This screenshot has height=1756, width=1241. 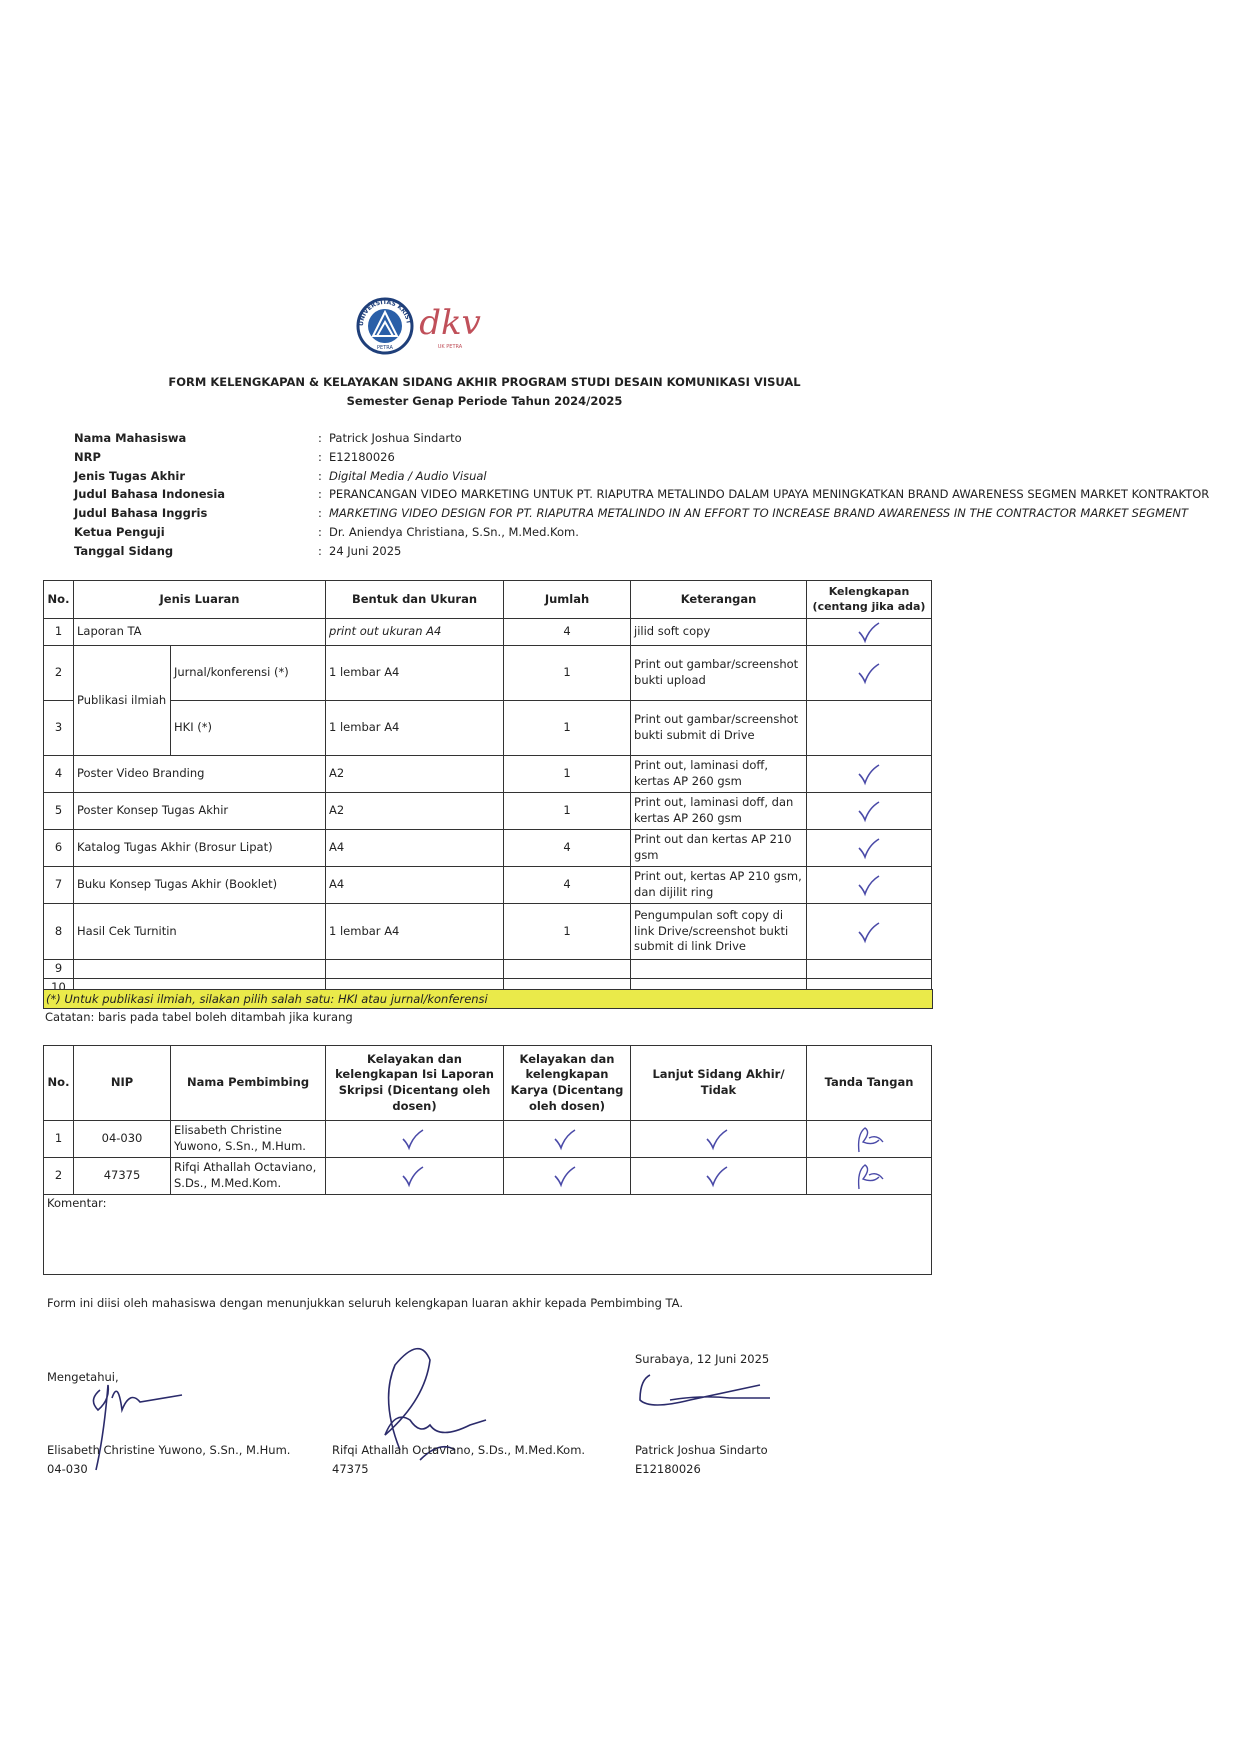 What do you see at coordinates (385, 348) in the screenshot?
I see `logo-inner-text: PETRA` at bounding box center [385, 348].